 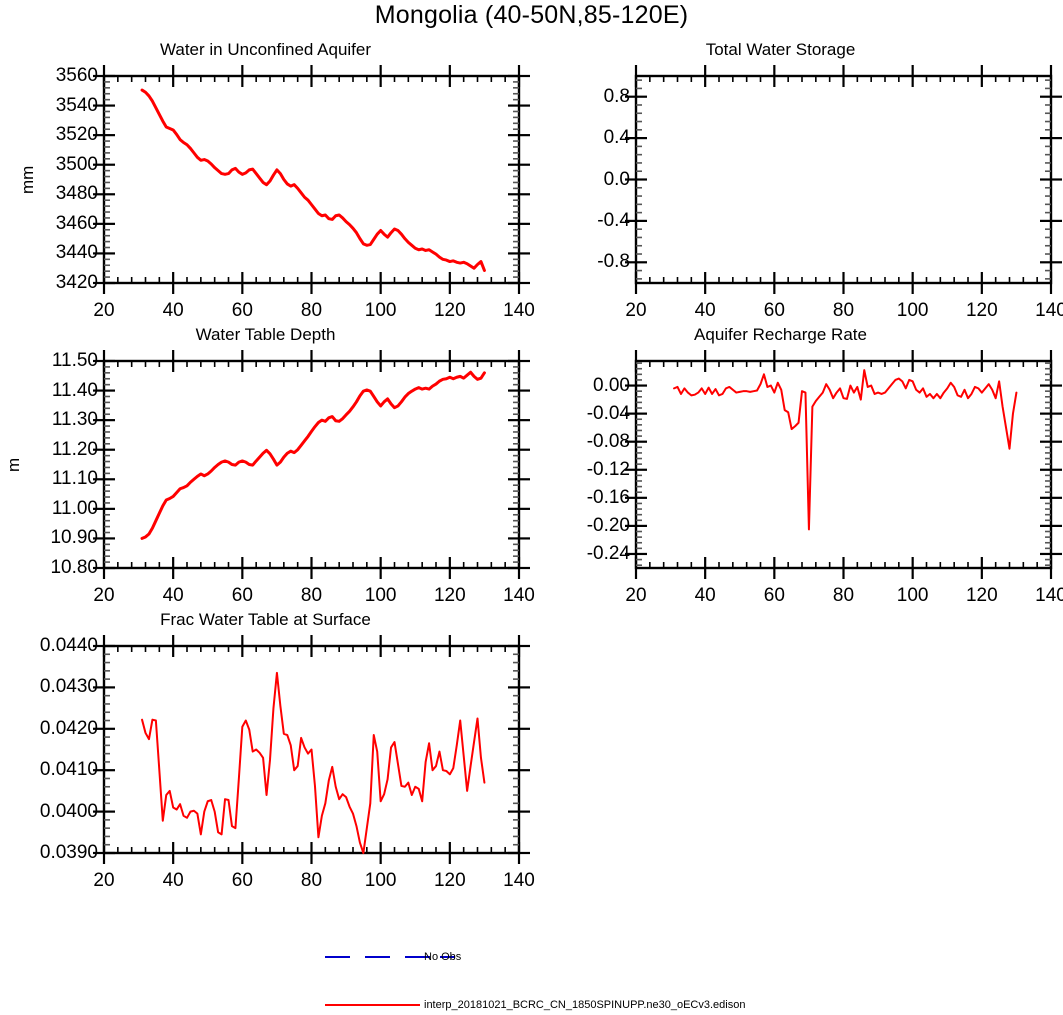 I want to click on panel-2-x-tick-label: 20, so click(x=636, y=310).